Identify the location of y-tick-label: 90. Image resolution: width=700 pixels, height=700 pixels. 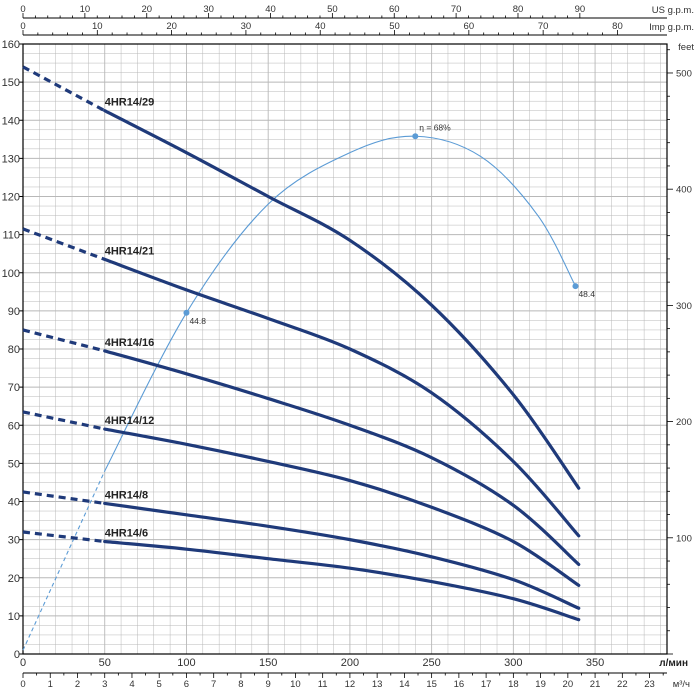
(14, 312).